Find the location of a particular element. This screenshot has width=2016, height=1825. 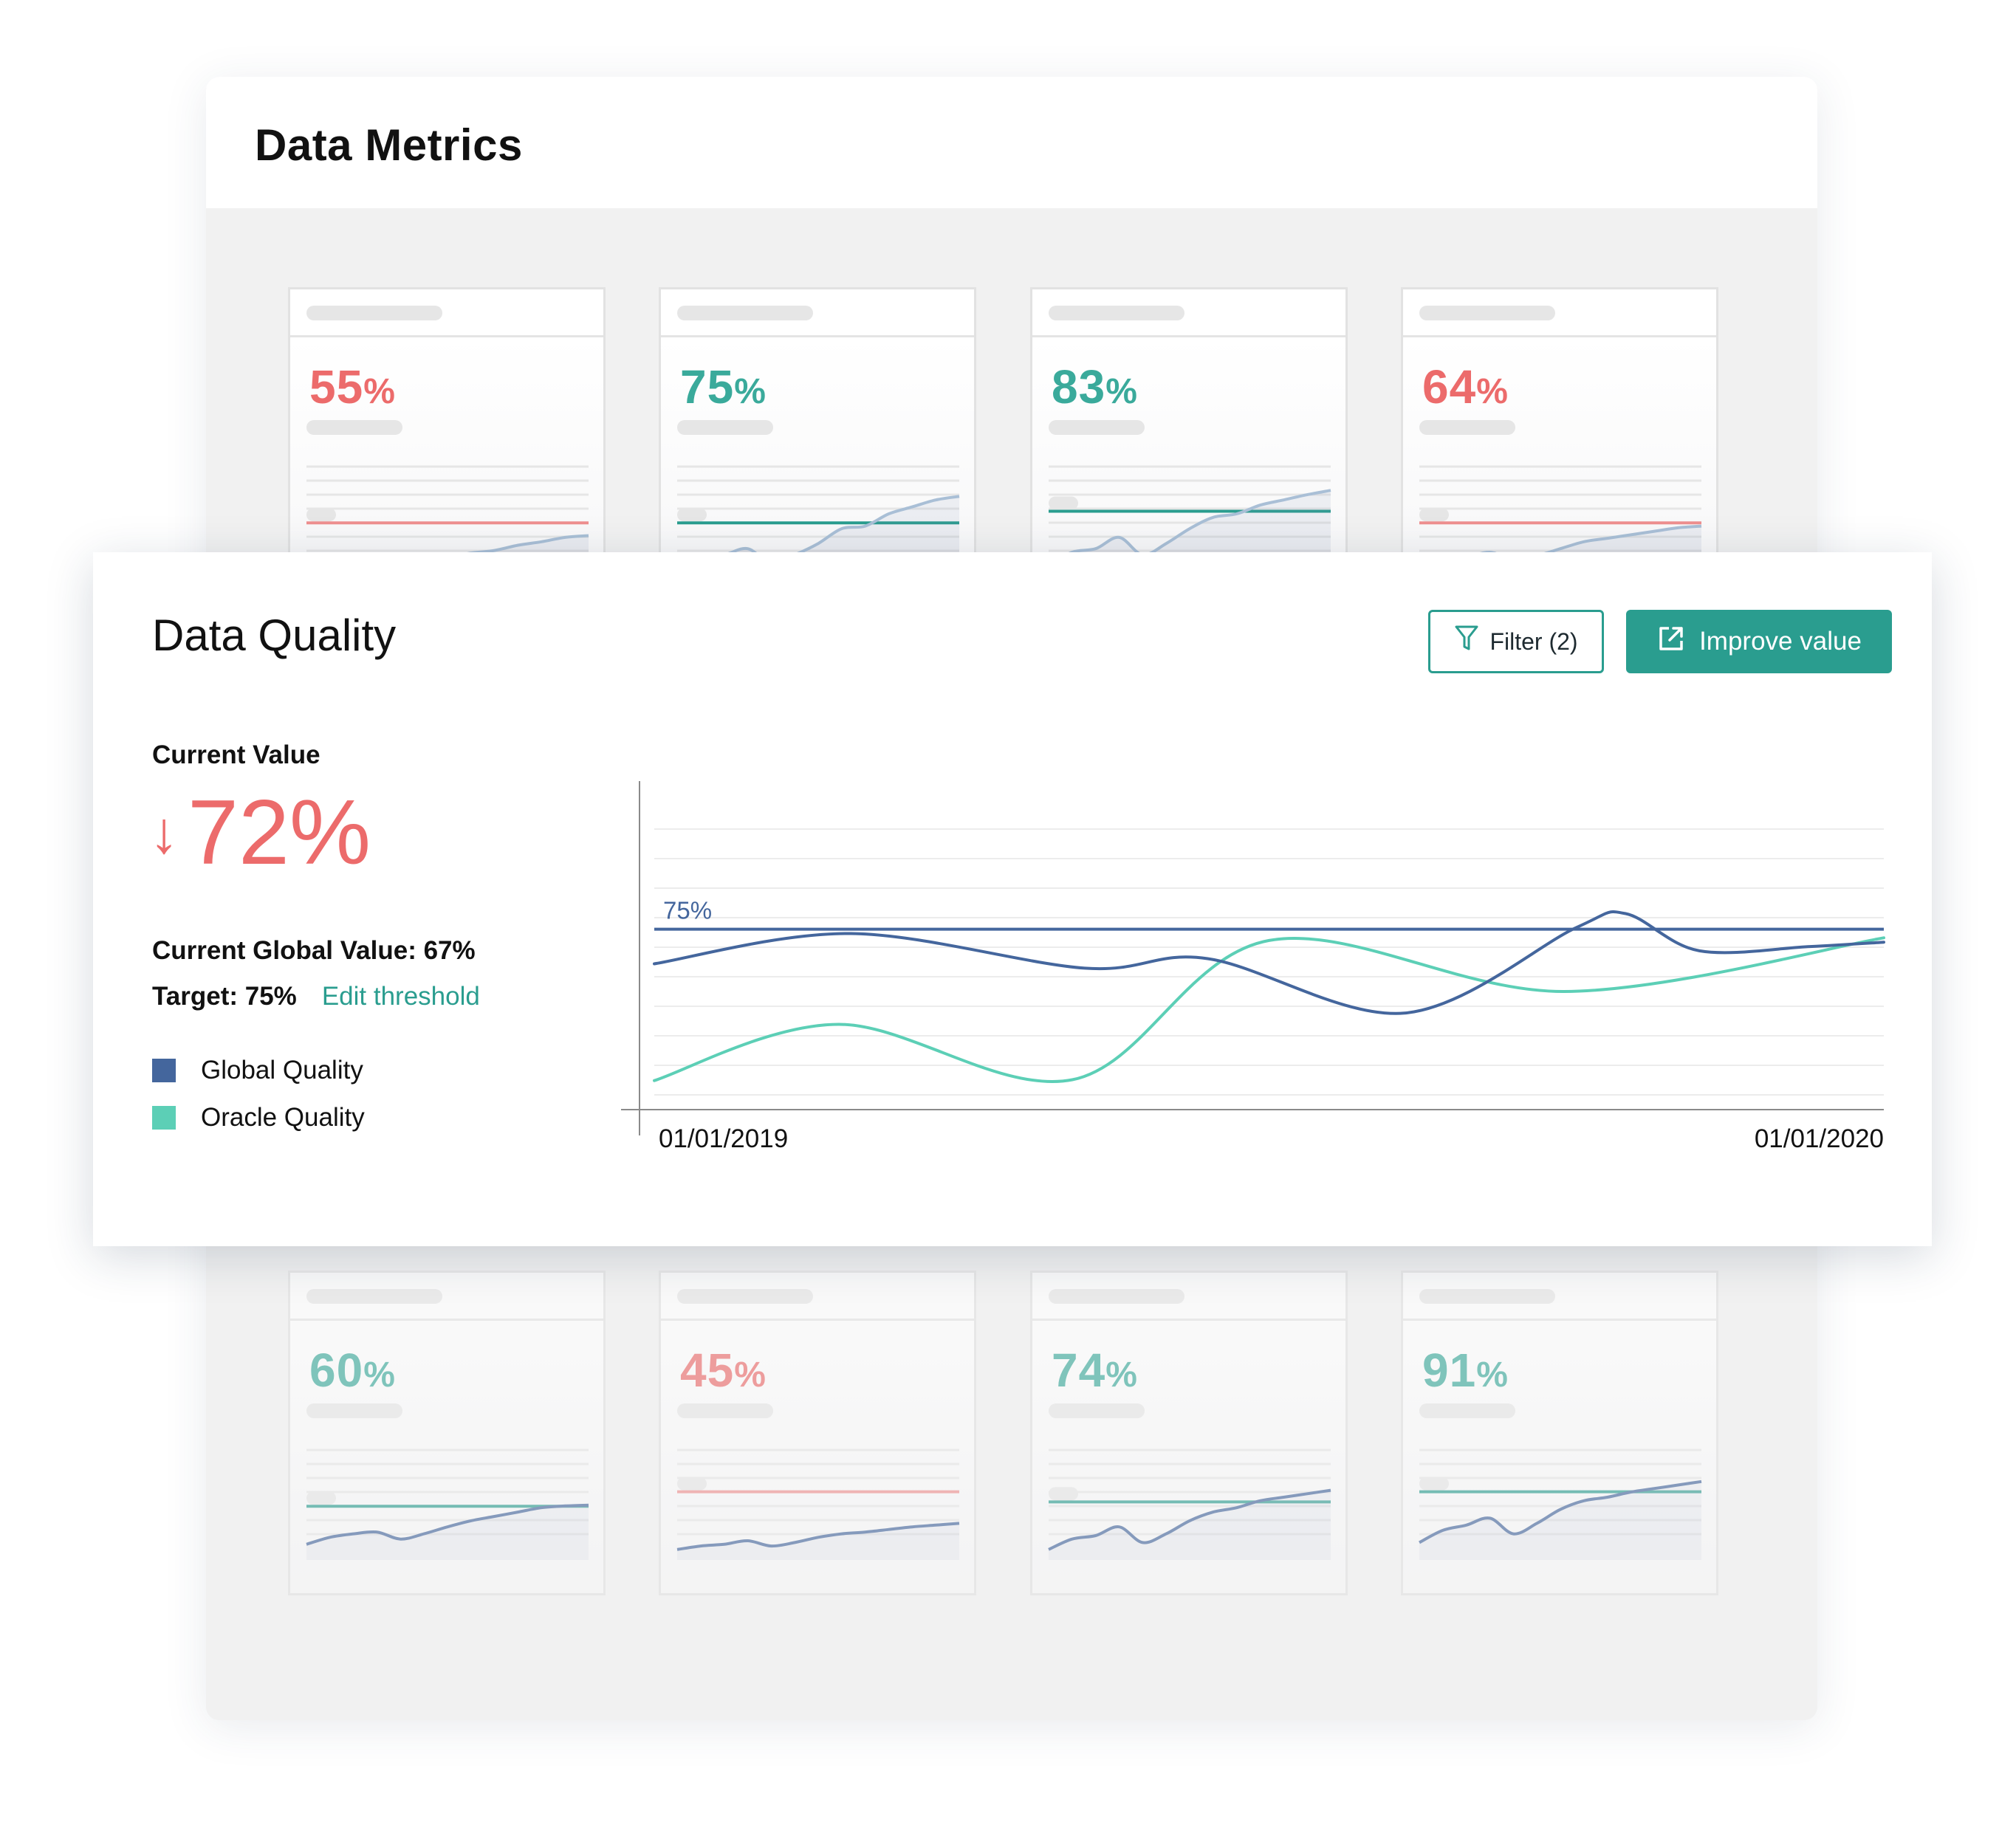

current-global-value: Current Global Value: 67% is located at coordinates (314, 950).